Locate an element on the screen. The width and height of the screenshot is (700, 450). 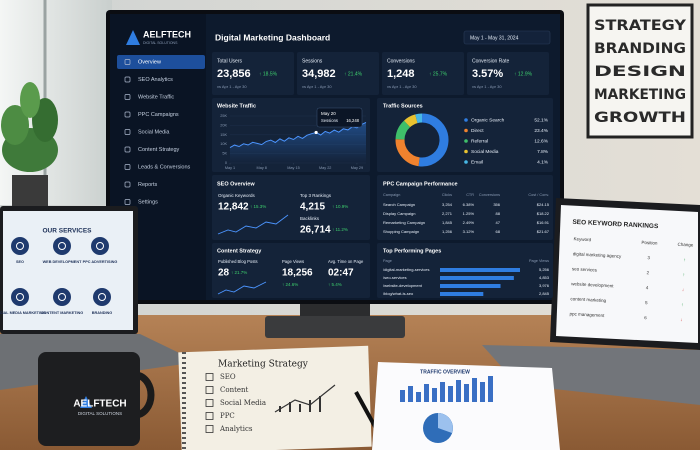
table-cell: Display Campaign is located at coordinates (399, 213).